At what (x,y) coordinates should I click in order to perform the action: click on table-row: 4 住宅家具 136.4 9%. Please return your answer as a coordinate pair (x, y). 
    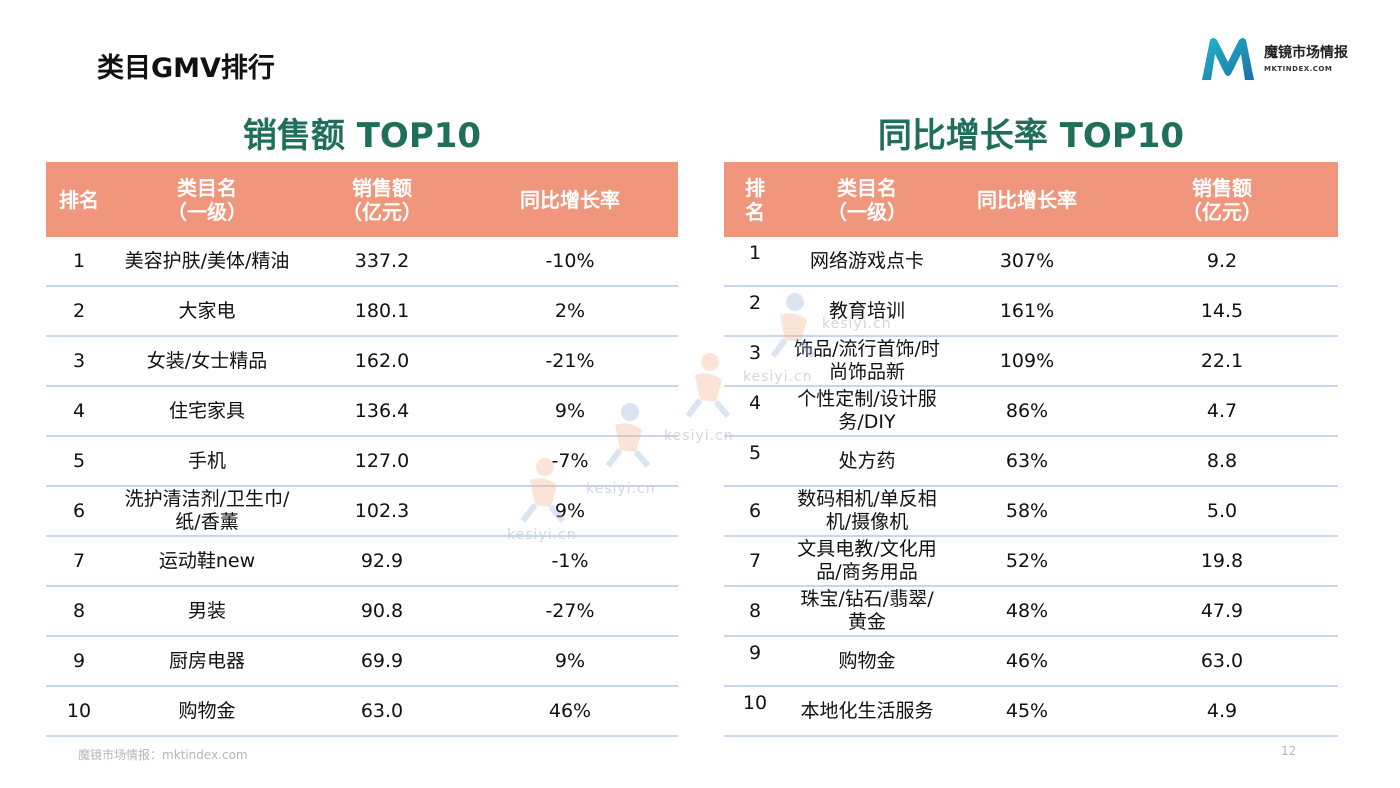
    Looking at the image, I should click on (362, 412).